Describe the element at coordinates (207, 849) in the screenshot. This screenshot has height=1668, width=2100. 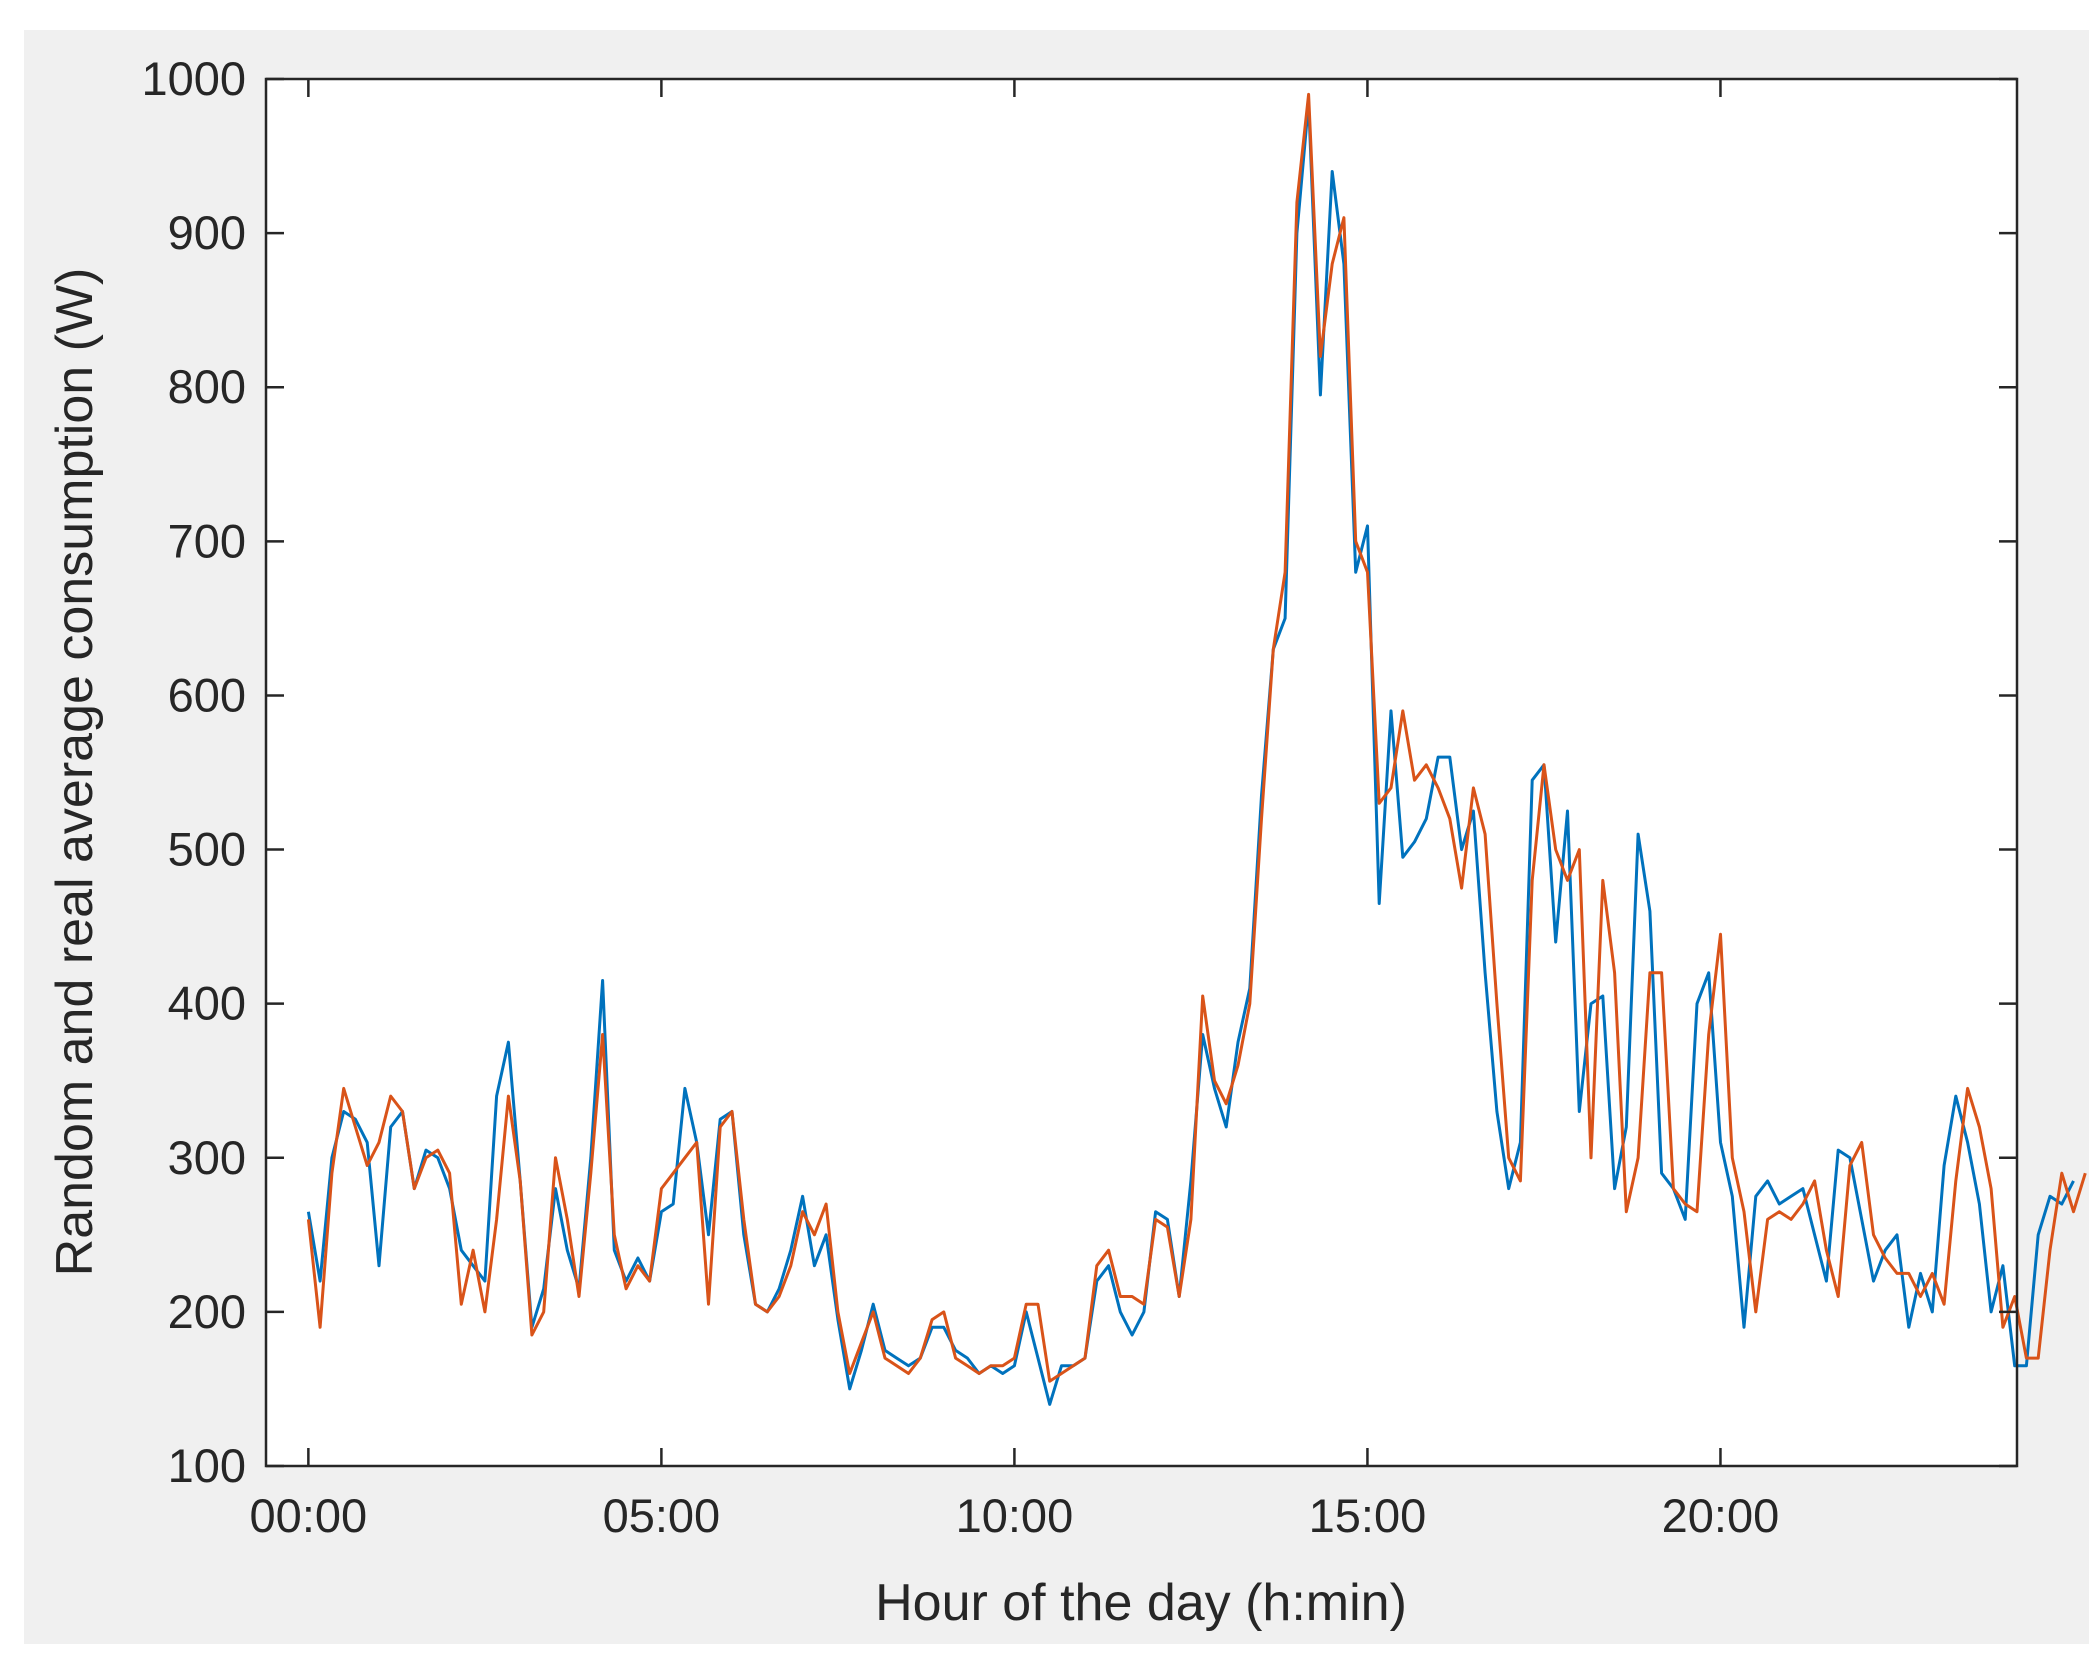
I see `y-tick-label: 500` at that location.